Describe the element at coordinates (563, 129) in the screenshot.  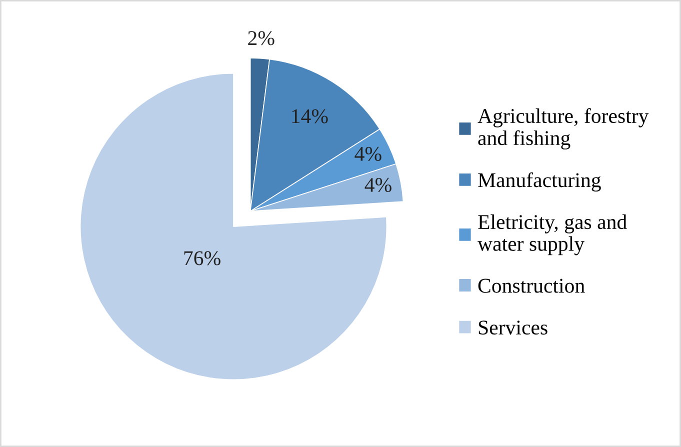
I see `legend-label: Agriculture, forestry and fishing` at that location.